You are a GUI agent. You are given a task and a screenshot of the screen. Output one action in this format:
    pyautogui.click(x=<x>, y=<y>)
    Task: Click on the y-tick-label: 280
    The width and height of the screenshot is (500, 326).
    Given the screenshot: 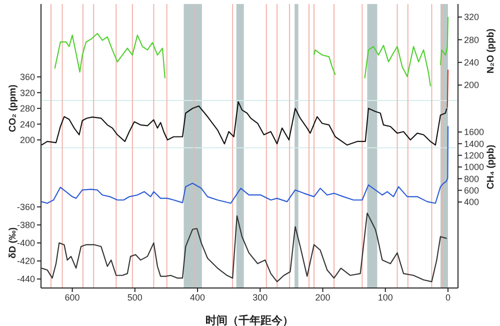 What is the action you would take?
    pyautogui.click(x=27, y=109)
    